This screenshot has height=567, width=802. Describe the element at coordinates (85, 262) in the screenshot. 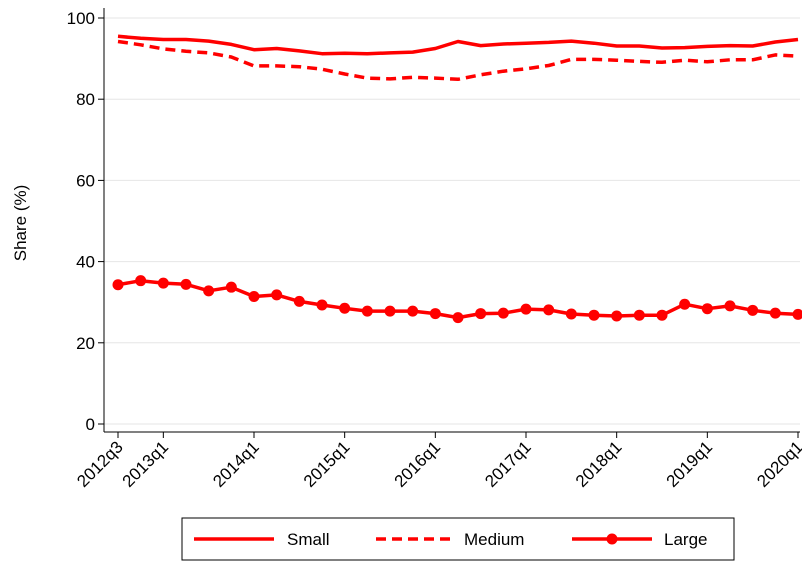

I see `y-tick-label-40: 40` at that location.